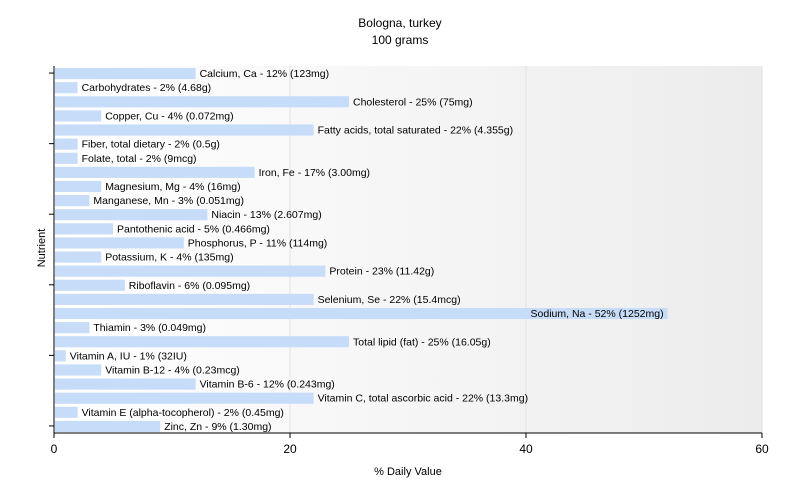 This screenshot has height=500, width=800. What do you see at coordinates (422, 342) in the screenshot?
I see `bar-label: Total lipid (fat) - 25% (16.05g)` at bounding box center [422, 342].